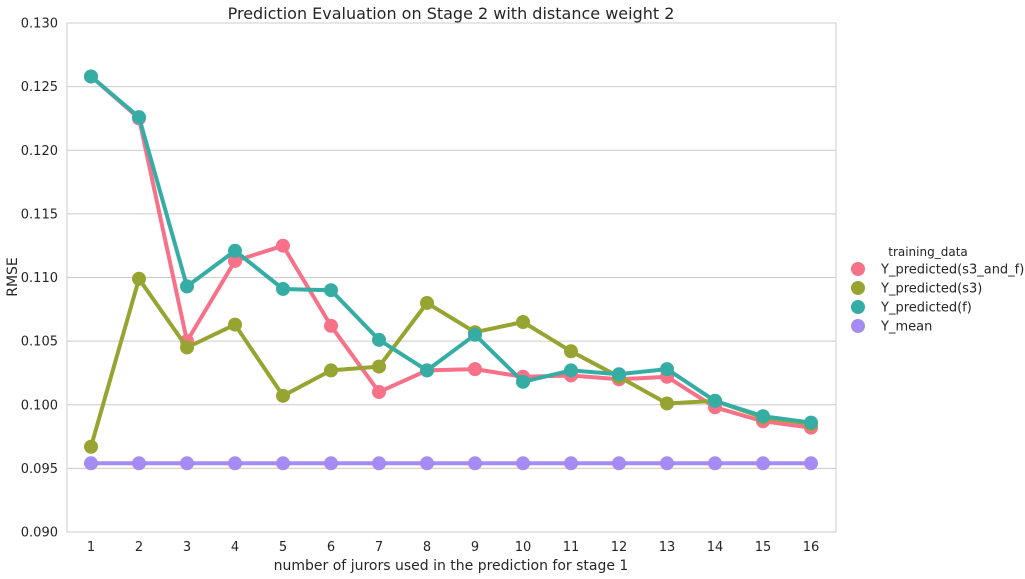  I want to click on legend-label: Y_mean, so click(906, 327).